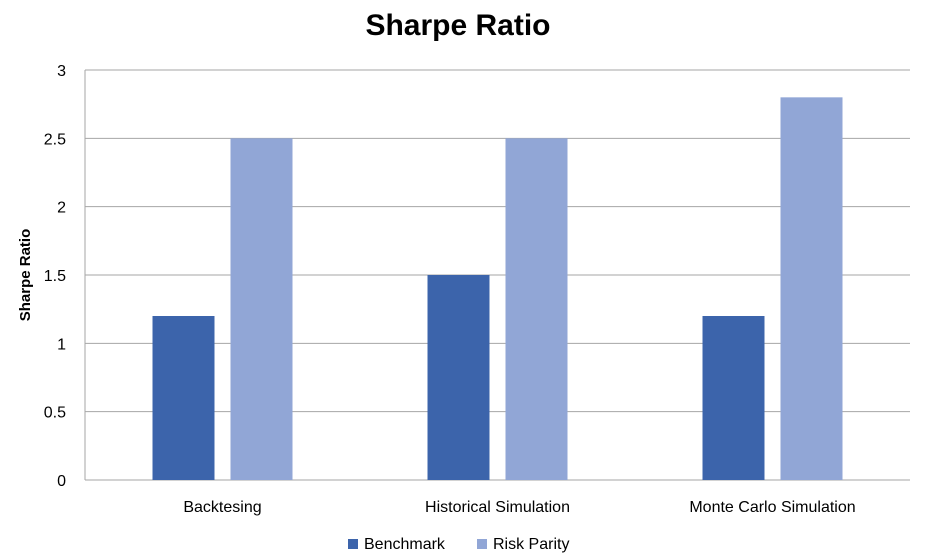  I want to click on y-axis-label: Sharpe Ratio, so click(25, 275).